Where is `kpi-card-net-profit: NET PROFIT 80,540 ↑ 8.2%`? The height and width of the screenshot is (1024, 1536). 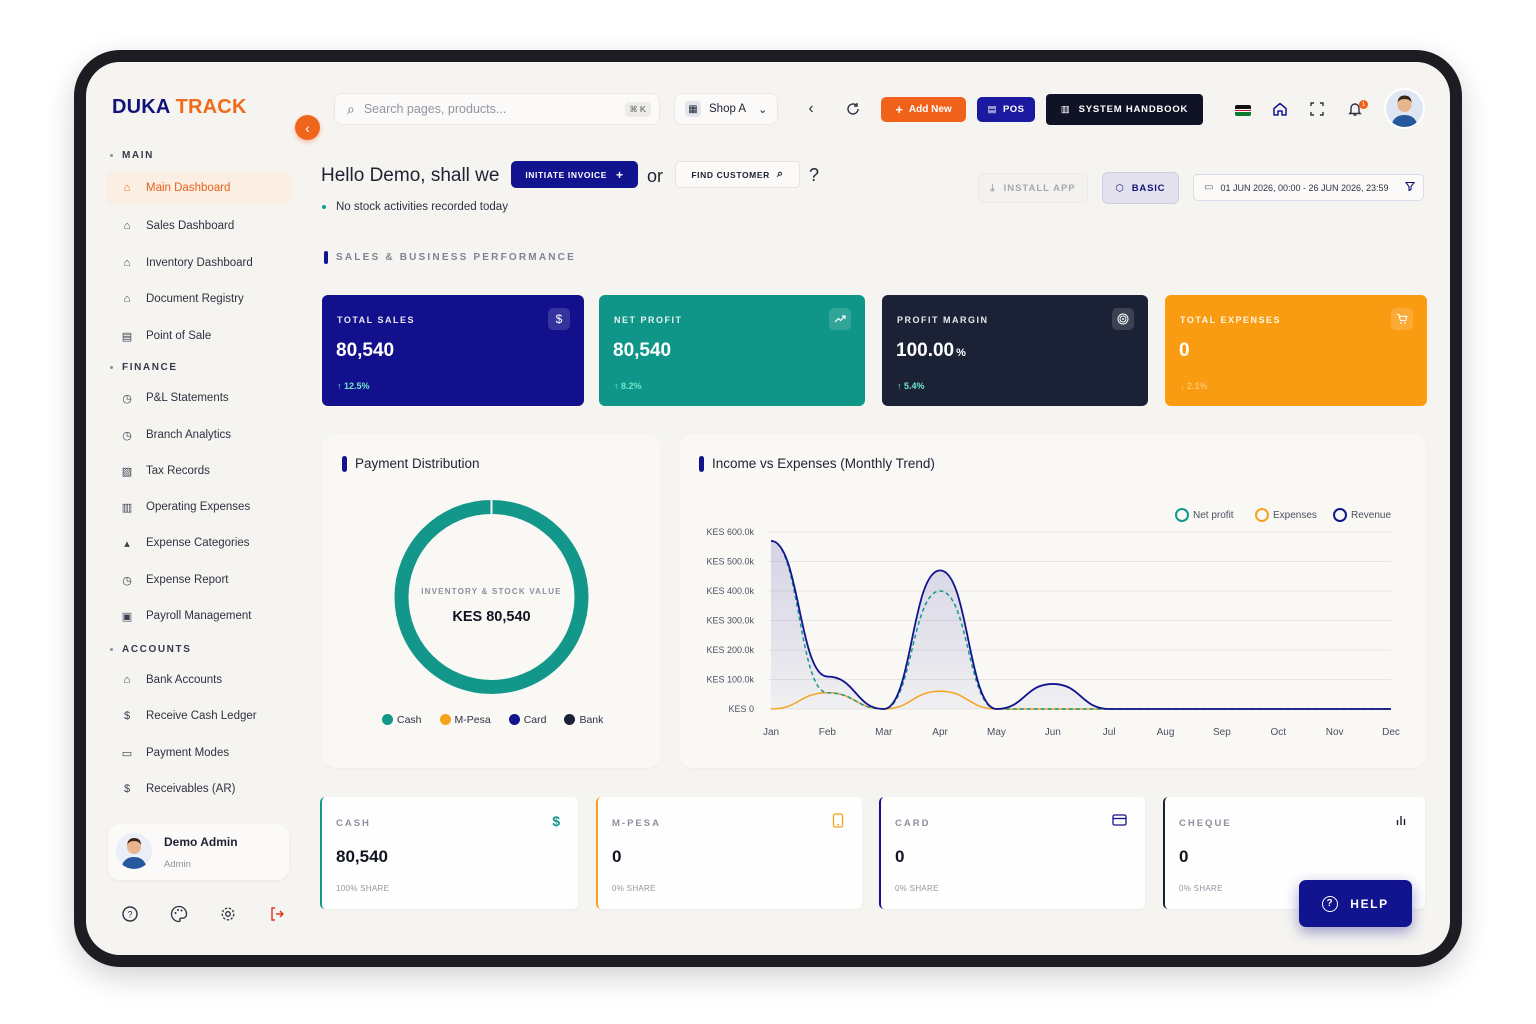 kpi-card-net-profit: NET PROFIT 80,540 ↑ 8.2% is located at coordinates (732, 350).